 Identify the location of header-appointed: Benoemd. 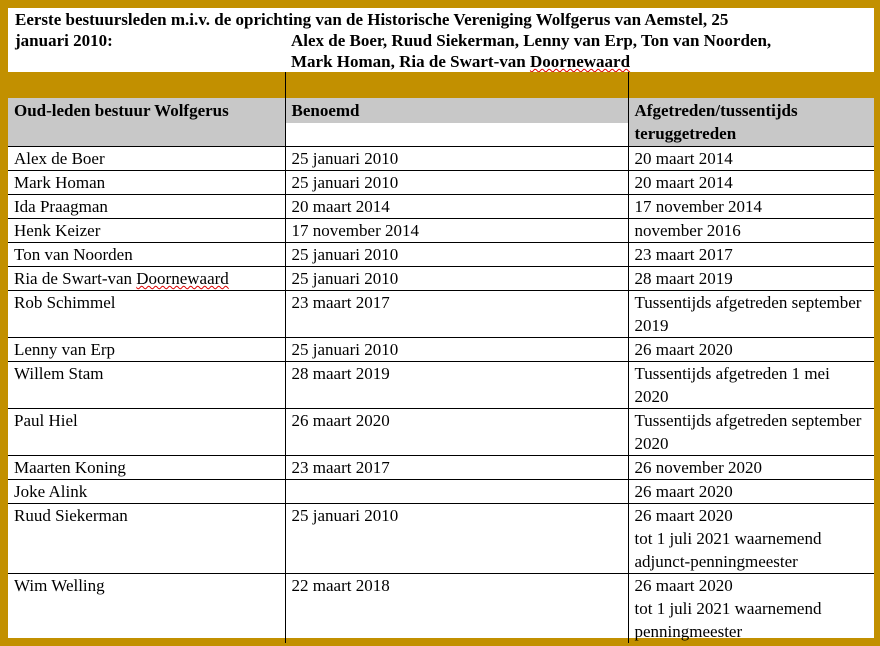
(456, 122).